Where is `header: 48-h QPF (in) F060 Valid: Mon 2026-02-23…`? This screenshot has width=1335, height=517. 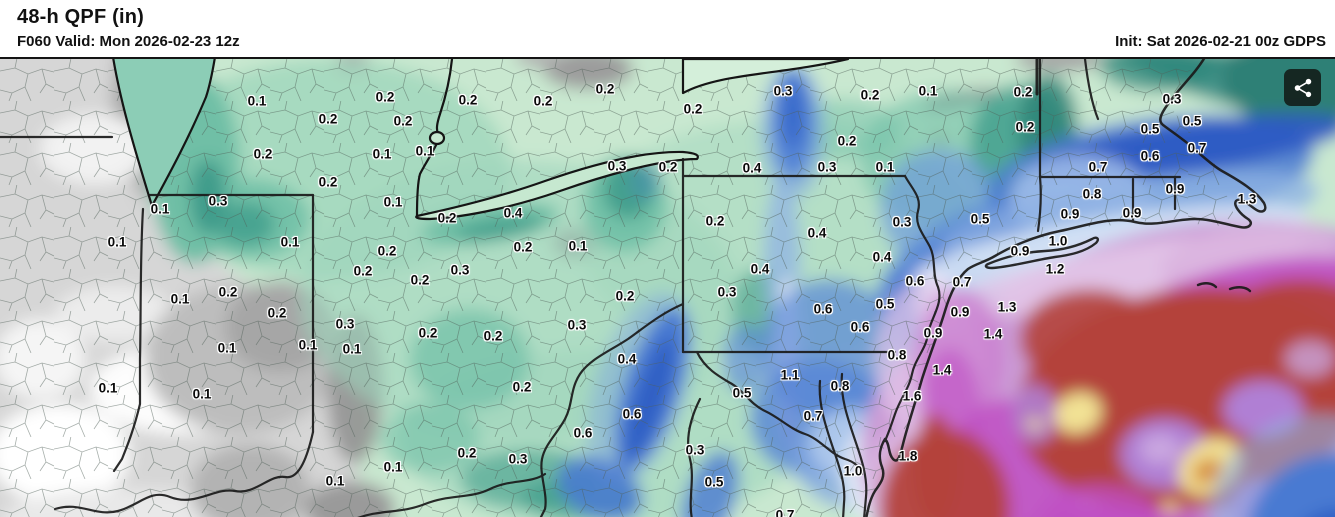 header: 48-h QPF (in) F060 Valid: Mon 2026-02-23… is located at coordinates (667, 28).